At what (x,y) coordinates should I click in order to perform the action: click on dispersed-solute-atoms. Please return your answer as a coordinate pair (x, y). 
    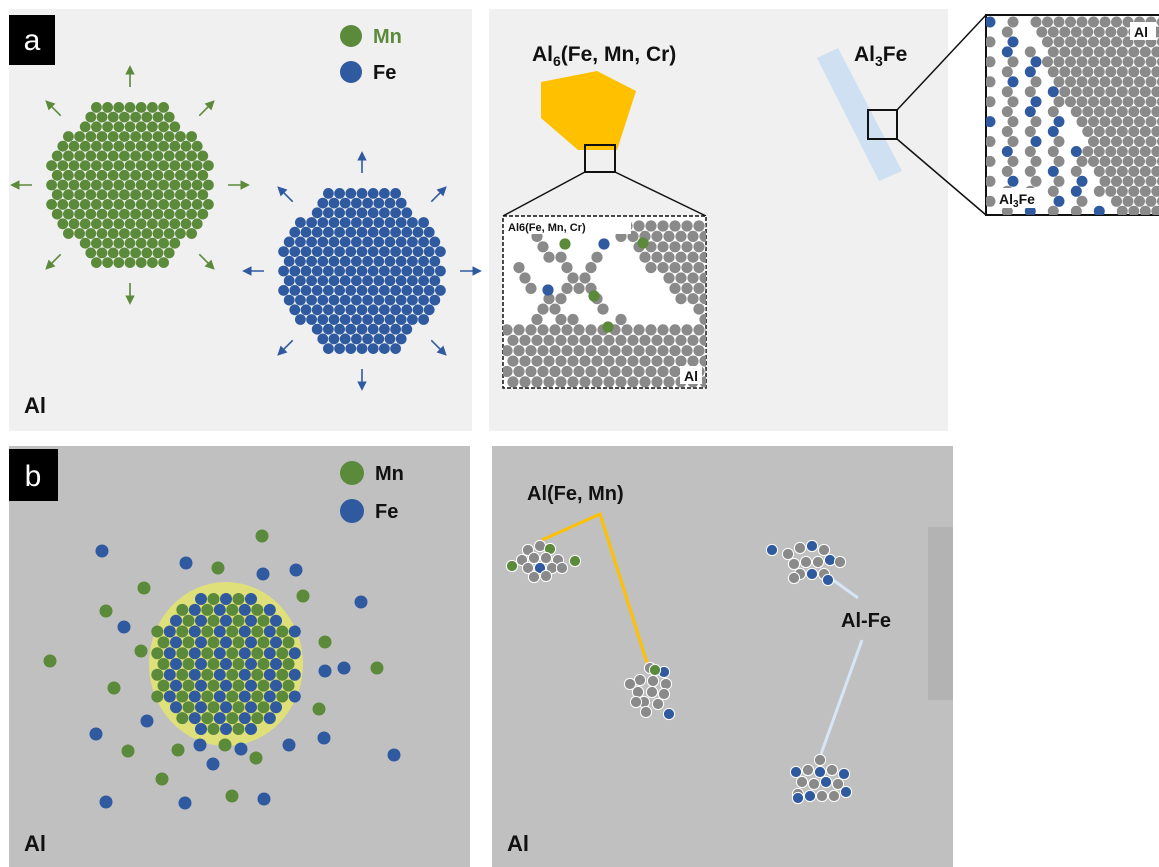
    Looking at the image, I should click on (222, 669).